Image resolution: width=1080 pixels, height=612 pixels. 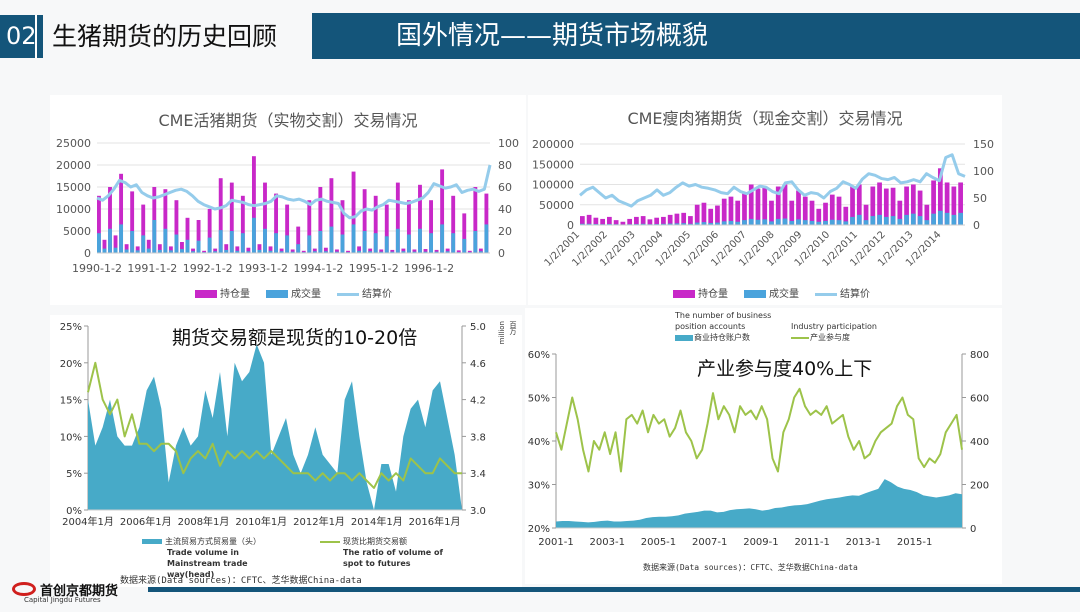 What do you see at coordinates (74, 474) in the screenshot?
I see `y-tick-label: 5%` at bounding box center [74, 474].